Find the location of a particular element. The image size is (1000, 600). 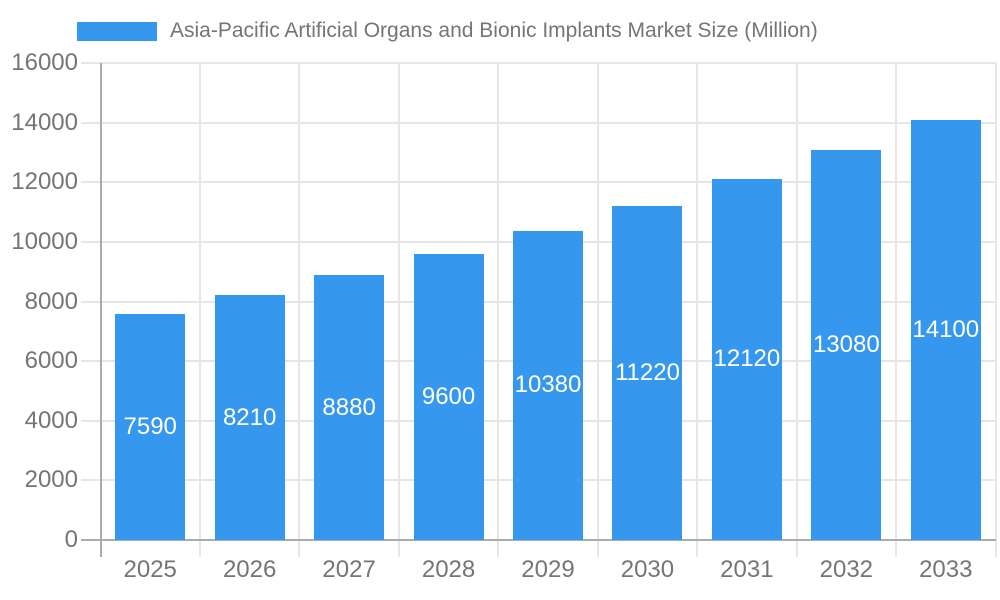

x-axis-line is located at coordinates (538, 540).